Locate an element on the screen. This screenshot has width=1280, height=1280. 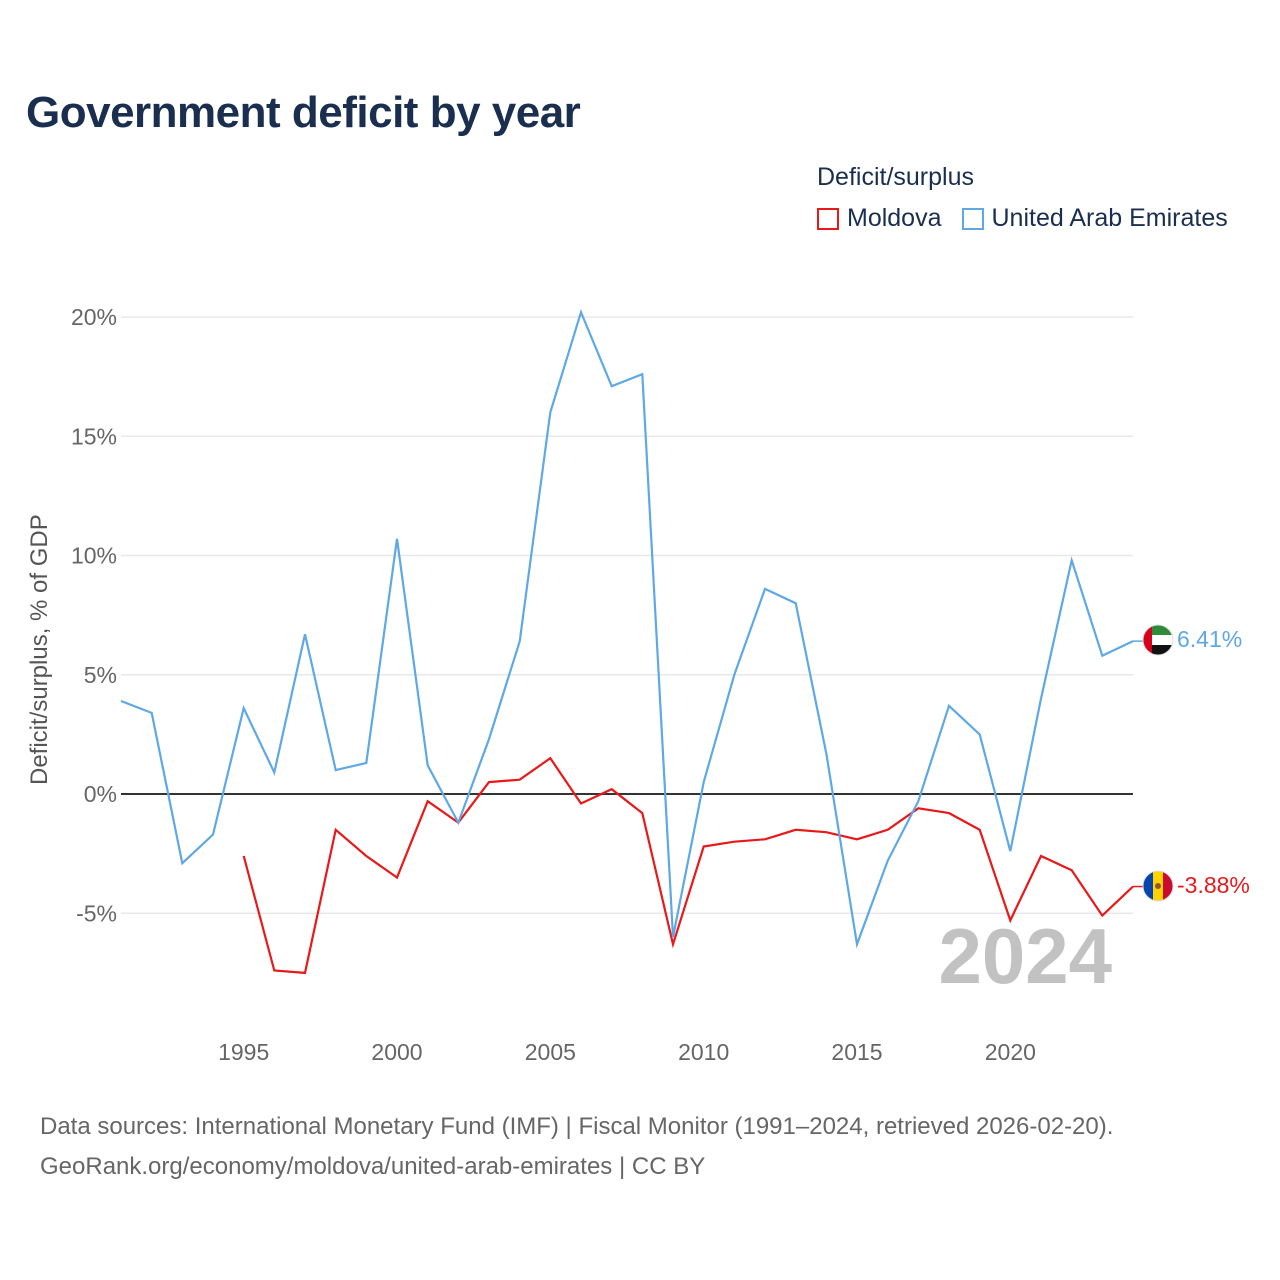
y-tick-label: 15% is located at coordinates (94, 436).